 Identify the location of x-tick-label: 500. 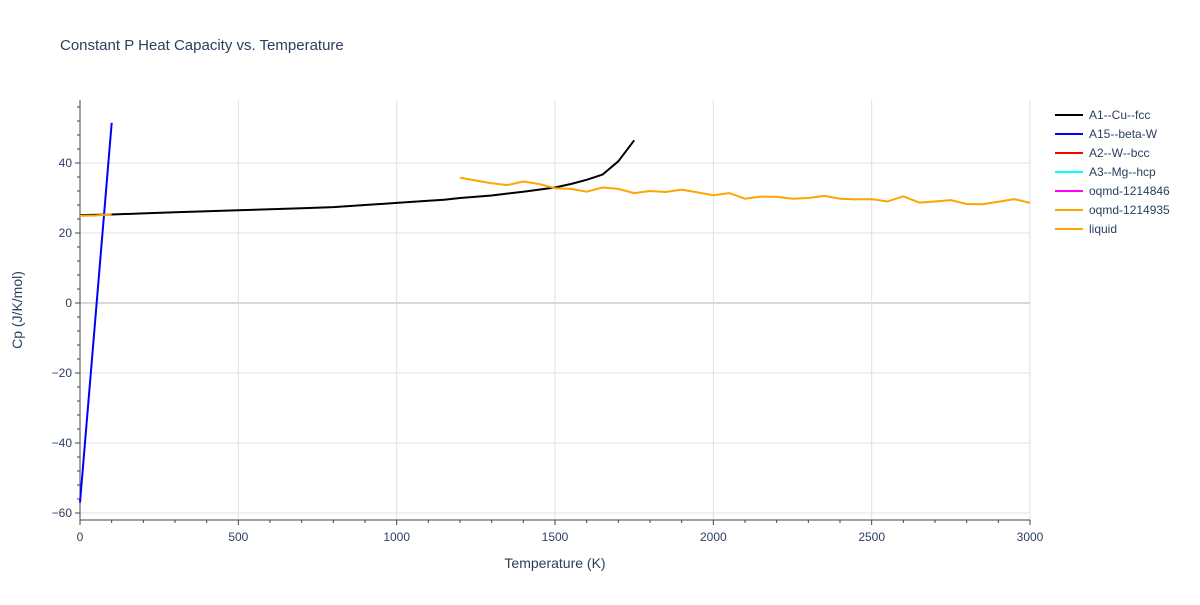
(238, 537).